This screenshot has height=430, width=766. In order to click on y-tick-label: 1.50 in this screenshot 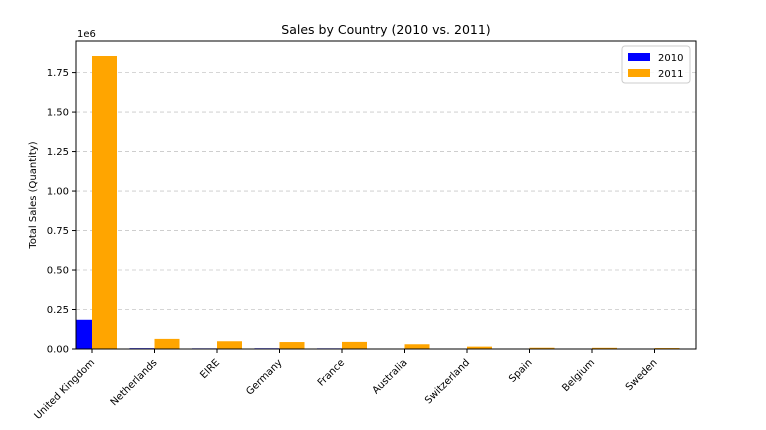, I will do `click(58, 113)`.